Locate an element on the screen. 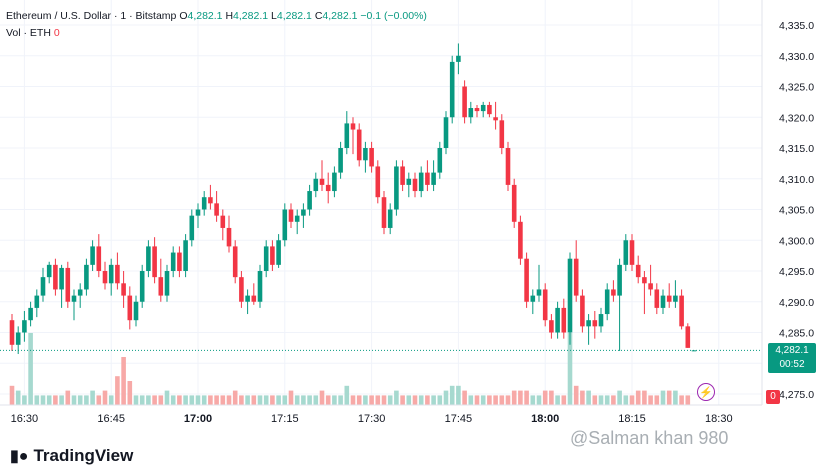  tradingview-logo: ▮● TradingView is located at coordinates (71, 456).